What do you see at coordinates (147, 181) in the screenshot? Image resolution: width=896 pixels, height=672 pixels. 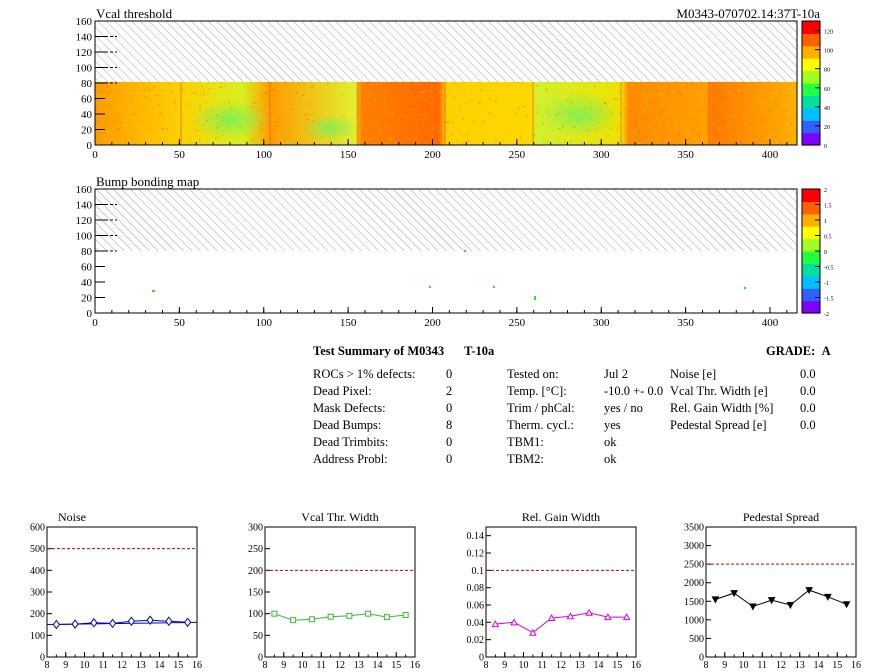 I see `map2-title: Bump bonding map` at bounding box center [147, 181].